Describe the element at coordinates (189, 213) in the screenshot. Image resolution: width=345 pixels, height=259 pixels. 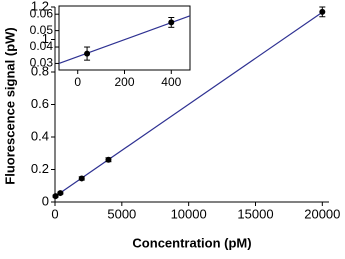
I see `x-tick-label: 10000` at that location.